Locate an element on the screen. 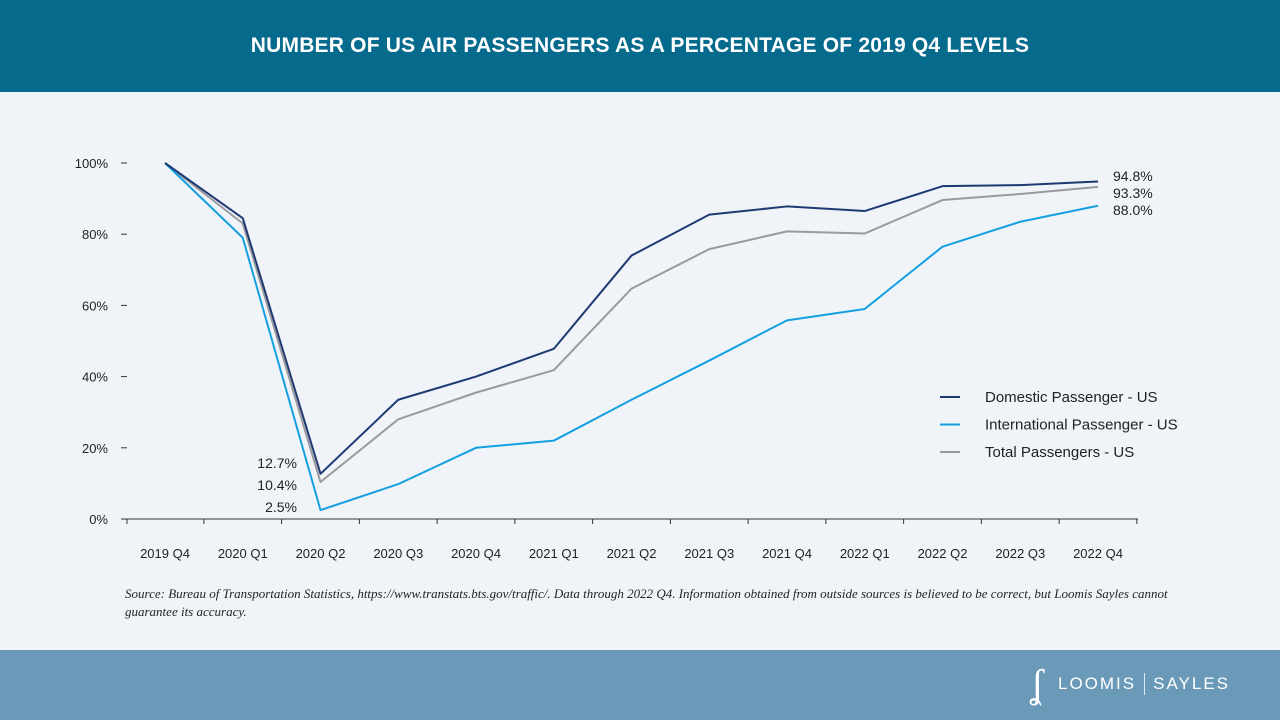 The height and width of the screenshot is (720, 1280). y-tick-label: 20% is located at coordinates (95, 448).